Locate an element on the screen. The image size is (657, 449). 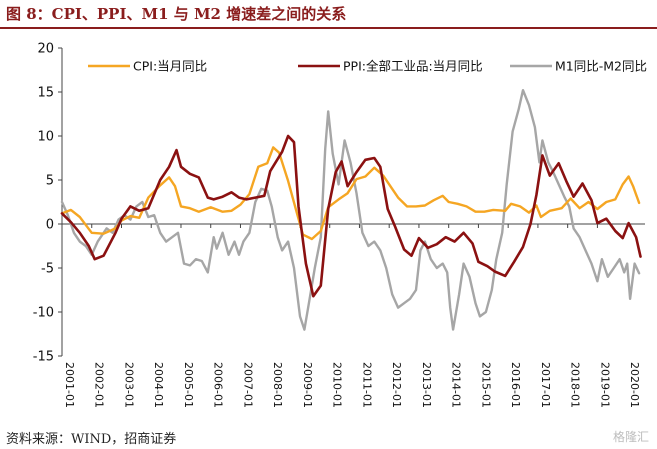
title-divider is located at coordinates (328, 28).